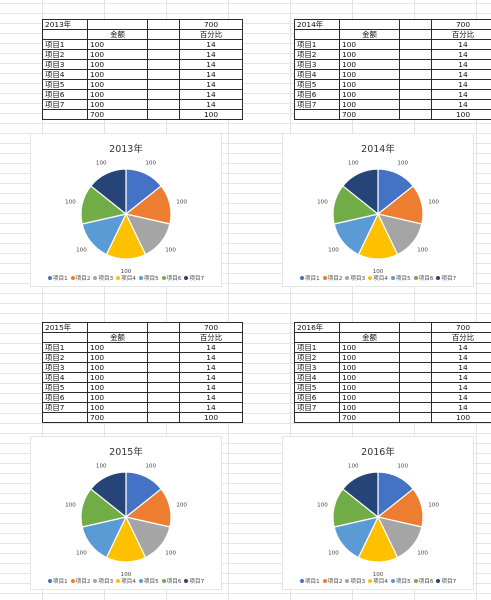 This screenshot has height=600, width=491. Describe the element at coordinates (65, 24) in the screenshot. I see `year-cell: 2013年` at that location.